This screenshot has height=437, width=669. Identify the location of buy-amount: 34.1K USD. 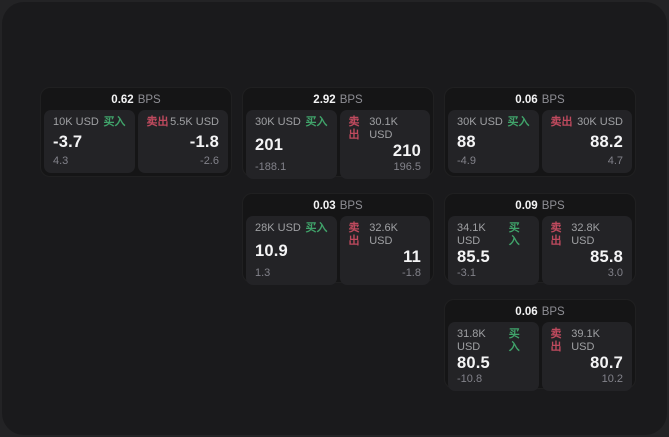
(471, 234).